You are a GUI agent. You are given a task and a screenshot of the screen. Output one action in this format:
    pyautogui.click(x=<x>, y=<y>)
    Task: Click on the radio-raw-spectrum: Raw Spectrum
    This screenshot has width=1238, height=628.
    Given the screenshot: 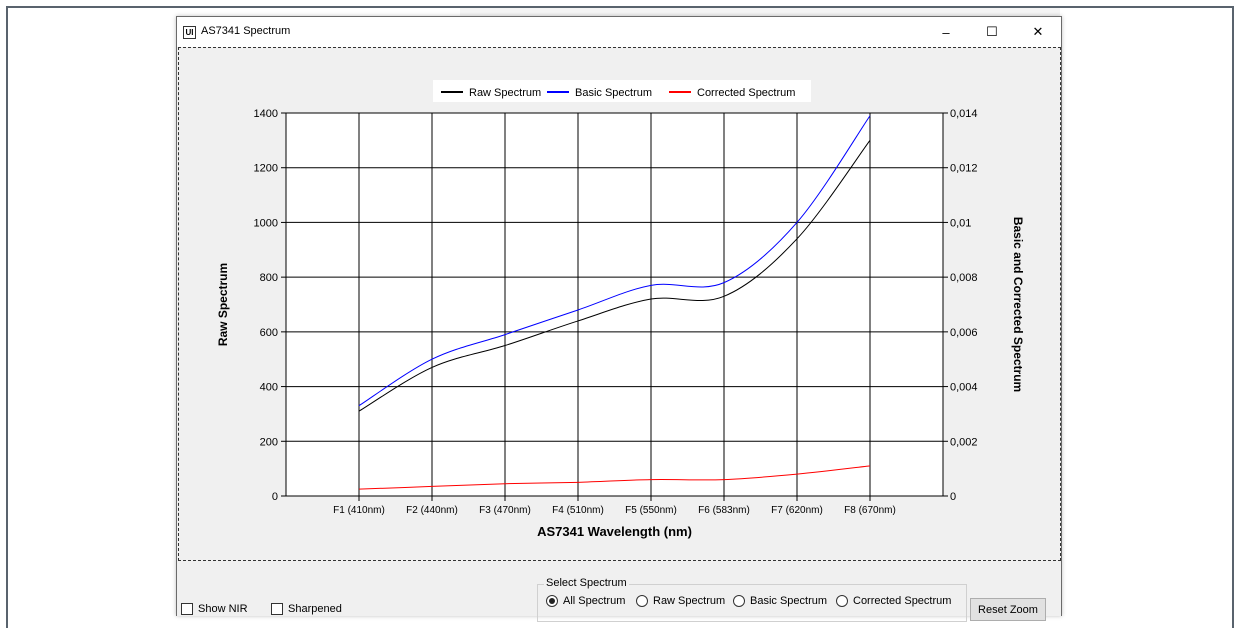 What is the action you would take?
    pyautogui.click(x=680, y=601)
    